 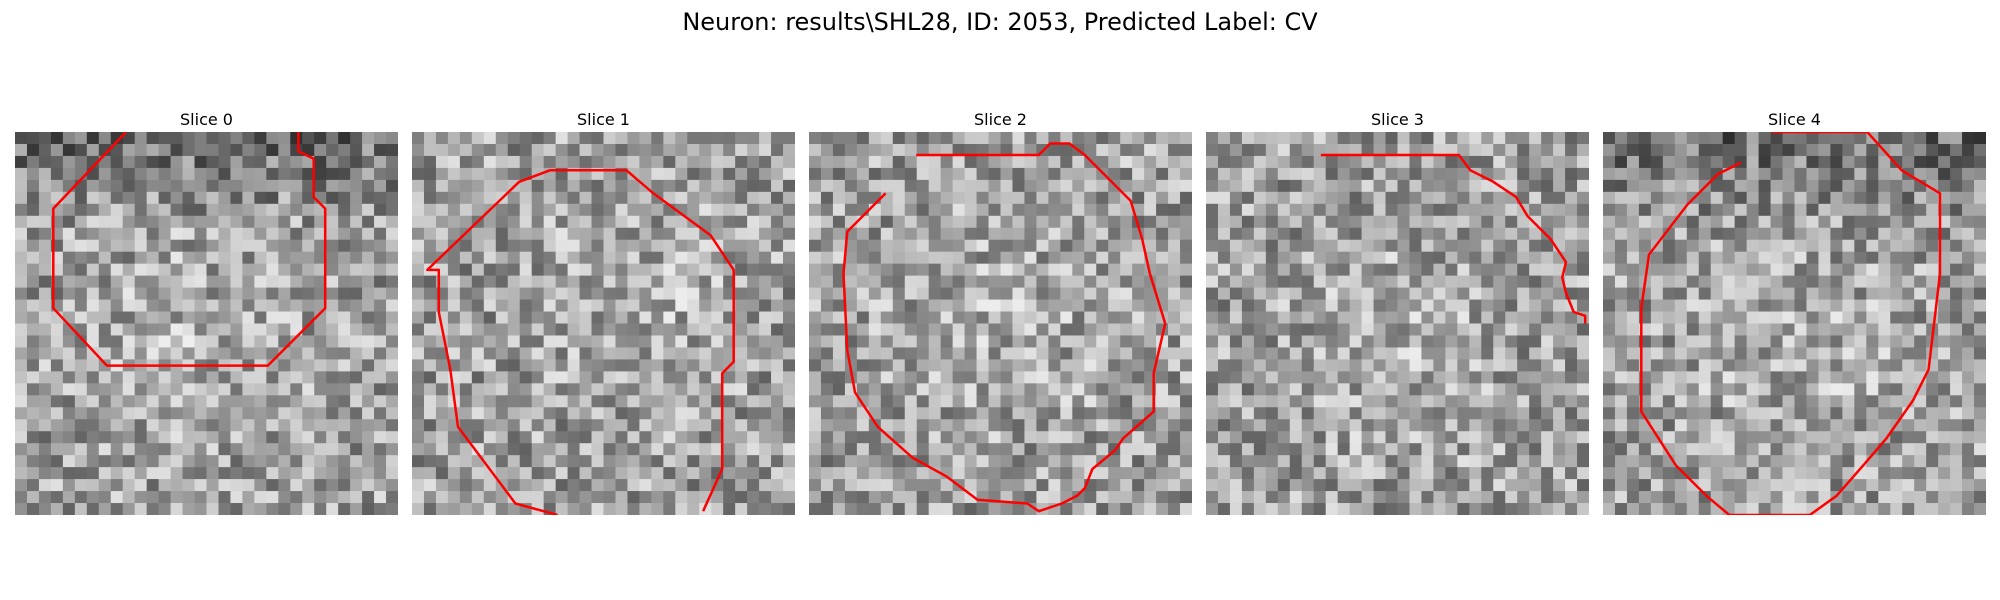 I want to click on slice-title: Slice 3, so click(x=1397, y=119).